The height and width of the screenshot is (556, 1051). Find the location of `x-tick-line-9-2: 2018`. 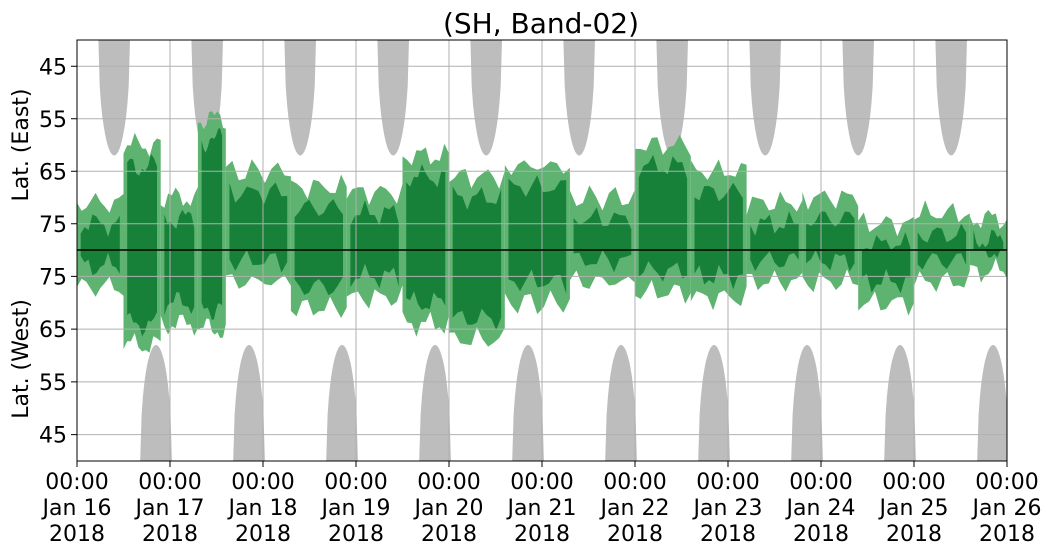

x-tick-line-9-2: 2018 is located at coordinates (914, 534).